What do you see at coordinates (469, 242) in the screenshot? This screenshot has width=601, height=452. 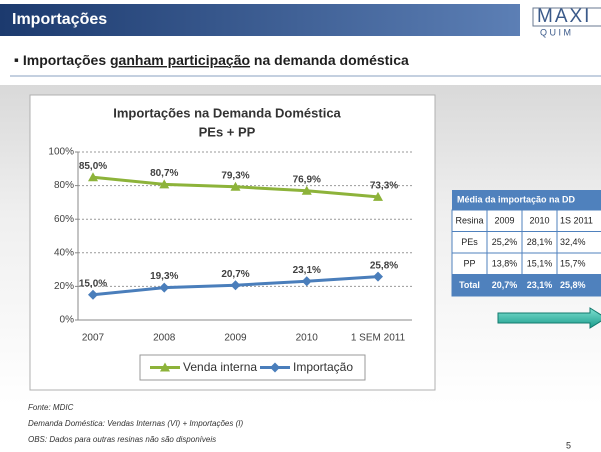 I see `table-cell: PEs` at bounding box center [469, 242].